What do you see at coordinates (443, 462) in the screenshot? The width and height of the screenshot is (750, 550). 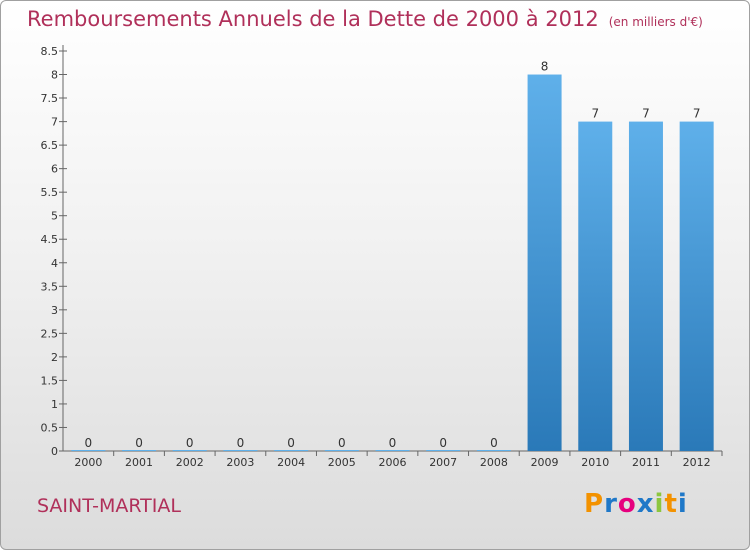 I see `x-tick-label: 2007` at bounding box center [443, 462].